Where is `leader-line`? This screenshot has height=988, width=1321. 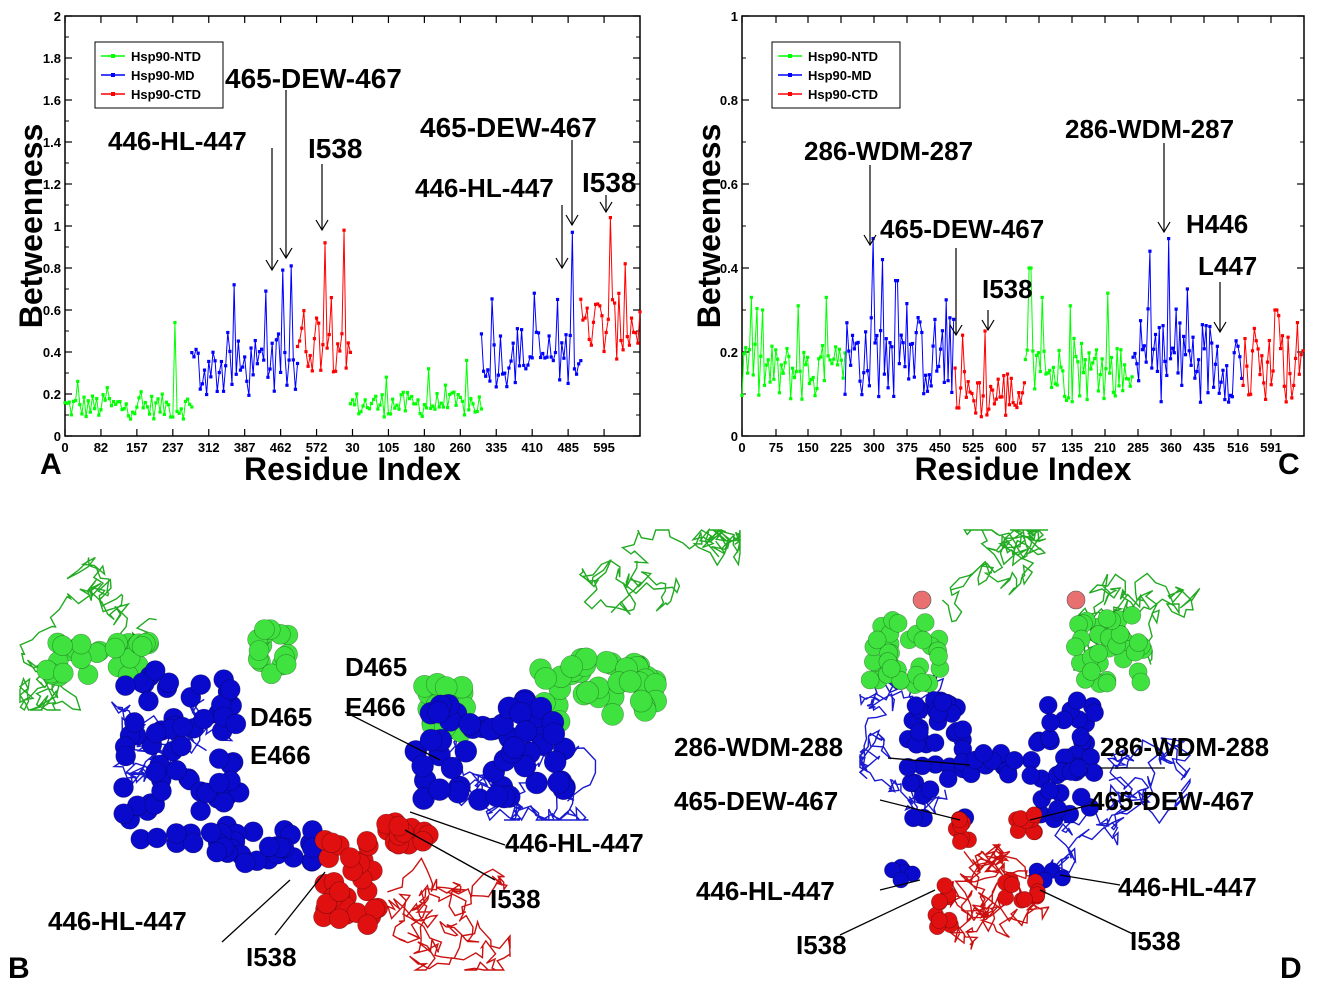 leader-line is located at coordinates (920, 810).